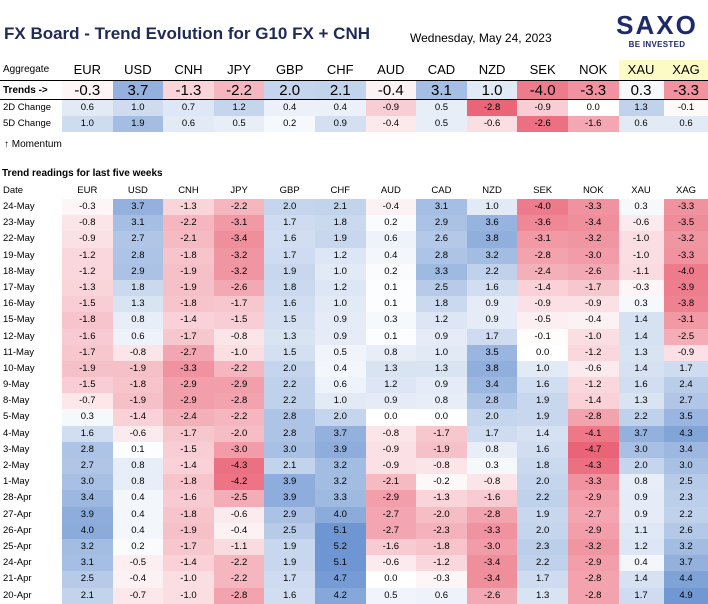 This screenshot has width=708, height=604. I want to click on change-2d-aud: -0.9, so click(391, 108).